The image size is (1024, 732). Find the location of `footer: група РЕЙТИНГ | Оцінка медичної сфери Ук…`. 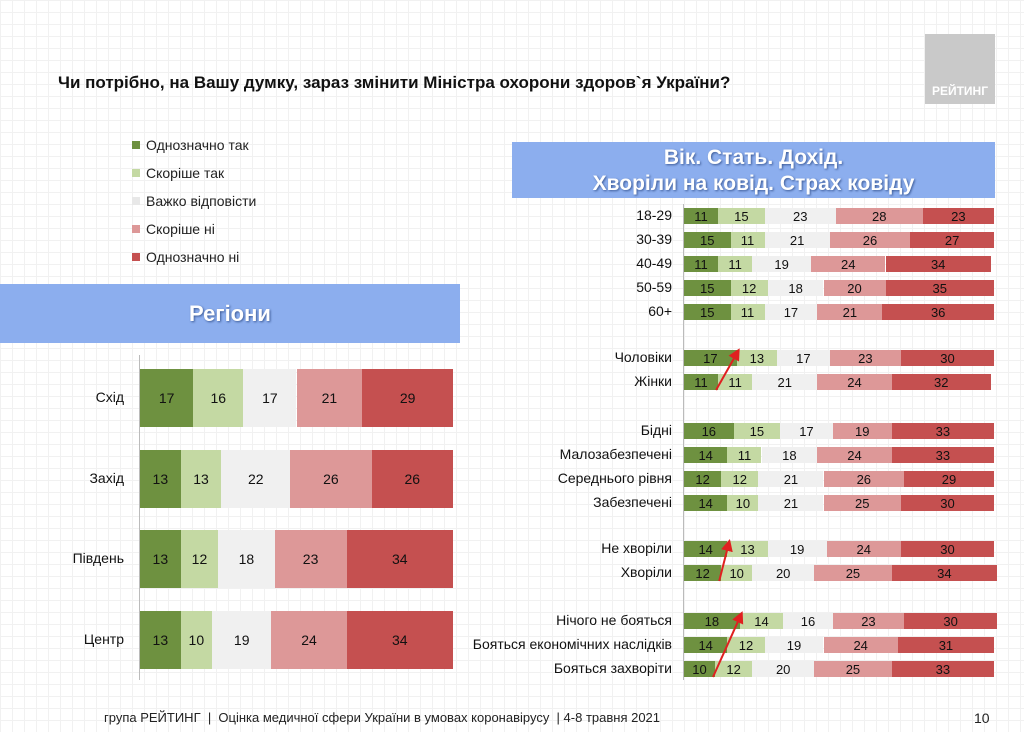

footer: група РЕЙТИНГ | Оцінка медичної сфери Ук… is located at coordinates (382, 717).